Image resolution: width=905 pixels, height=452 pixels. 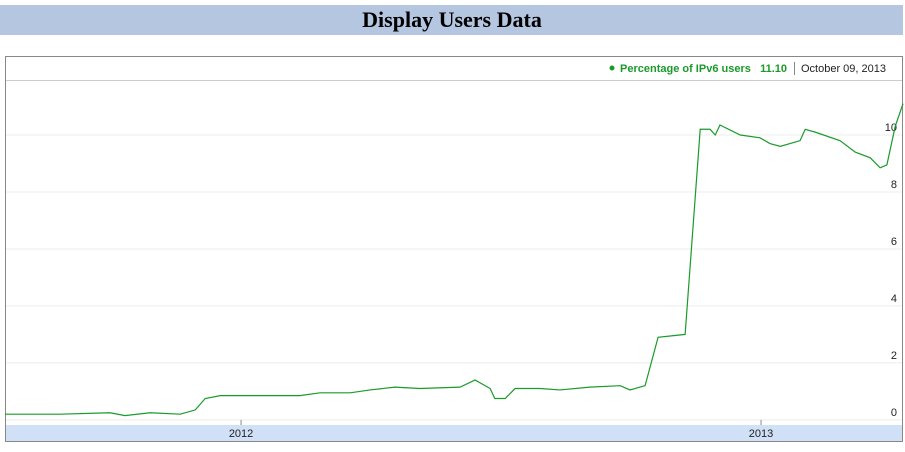 What do you see at coordinates (241, 434) in the screenshot?
I see `x-tick-label: 2012` at bounding box center [241, 434].